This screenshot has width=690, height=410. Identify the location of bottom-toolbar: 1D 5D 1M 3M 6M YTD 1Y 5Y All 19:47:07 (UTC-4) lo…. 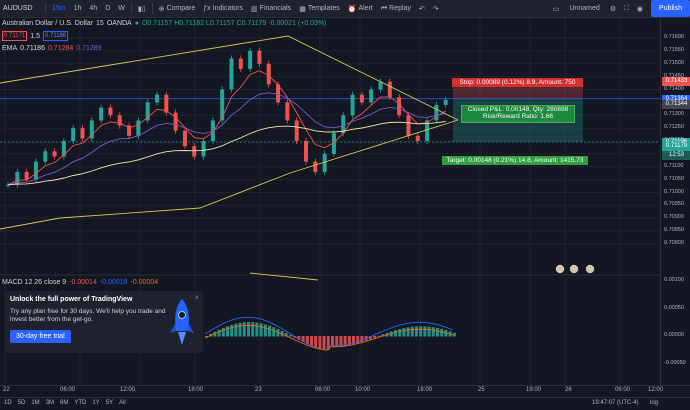
(345, 403).